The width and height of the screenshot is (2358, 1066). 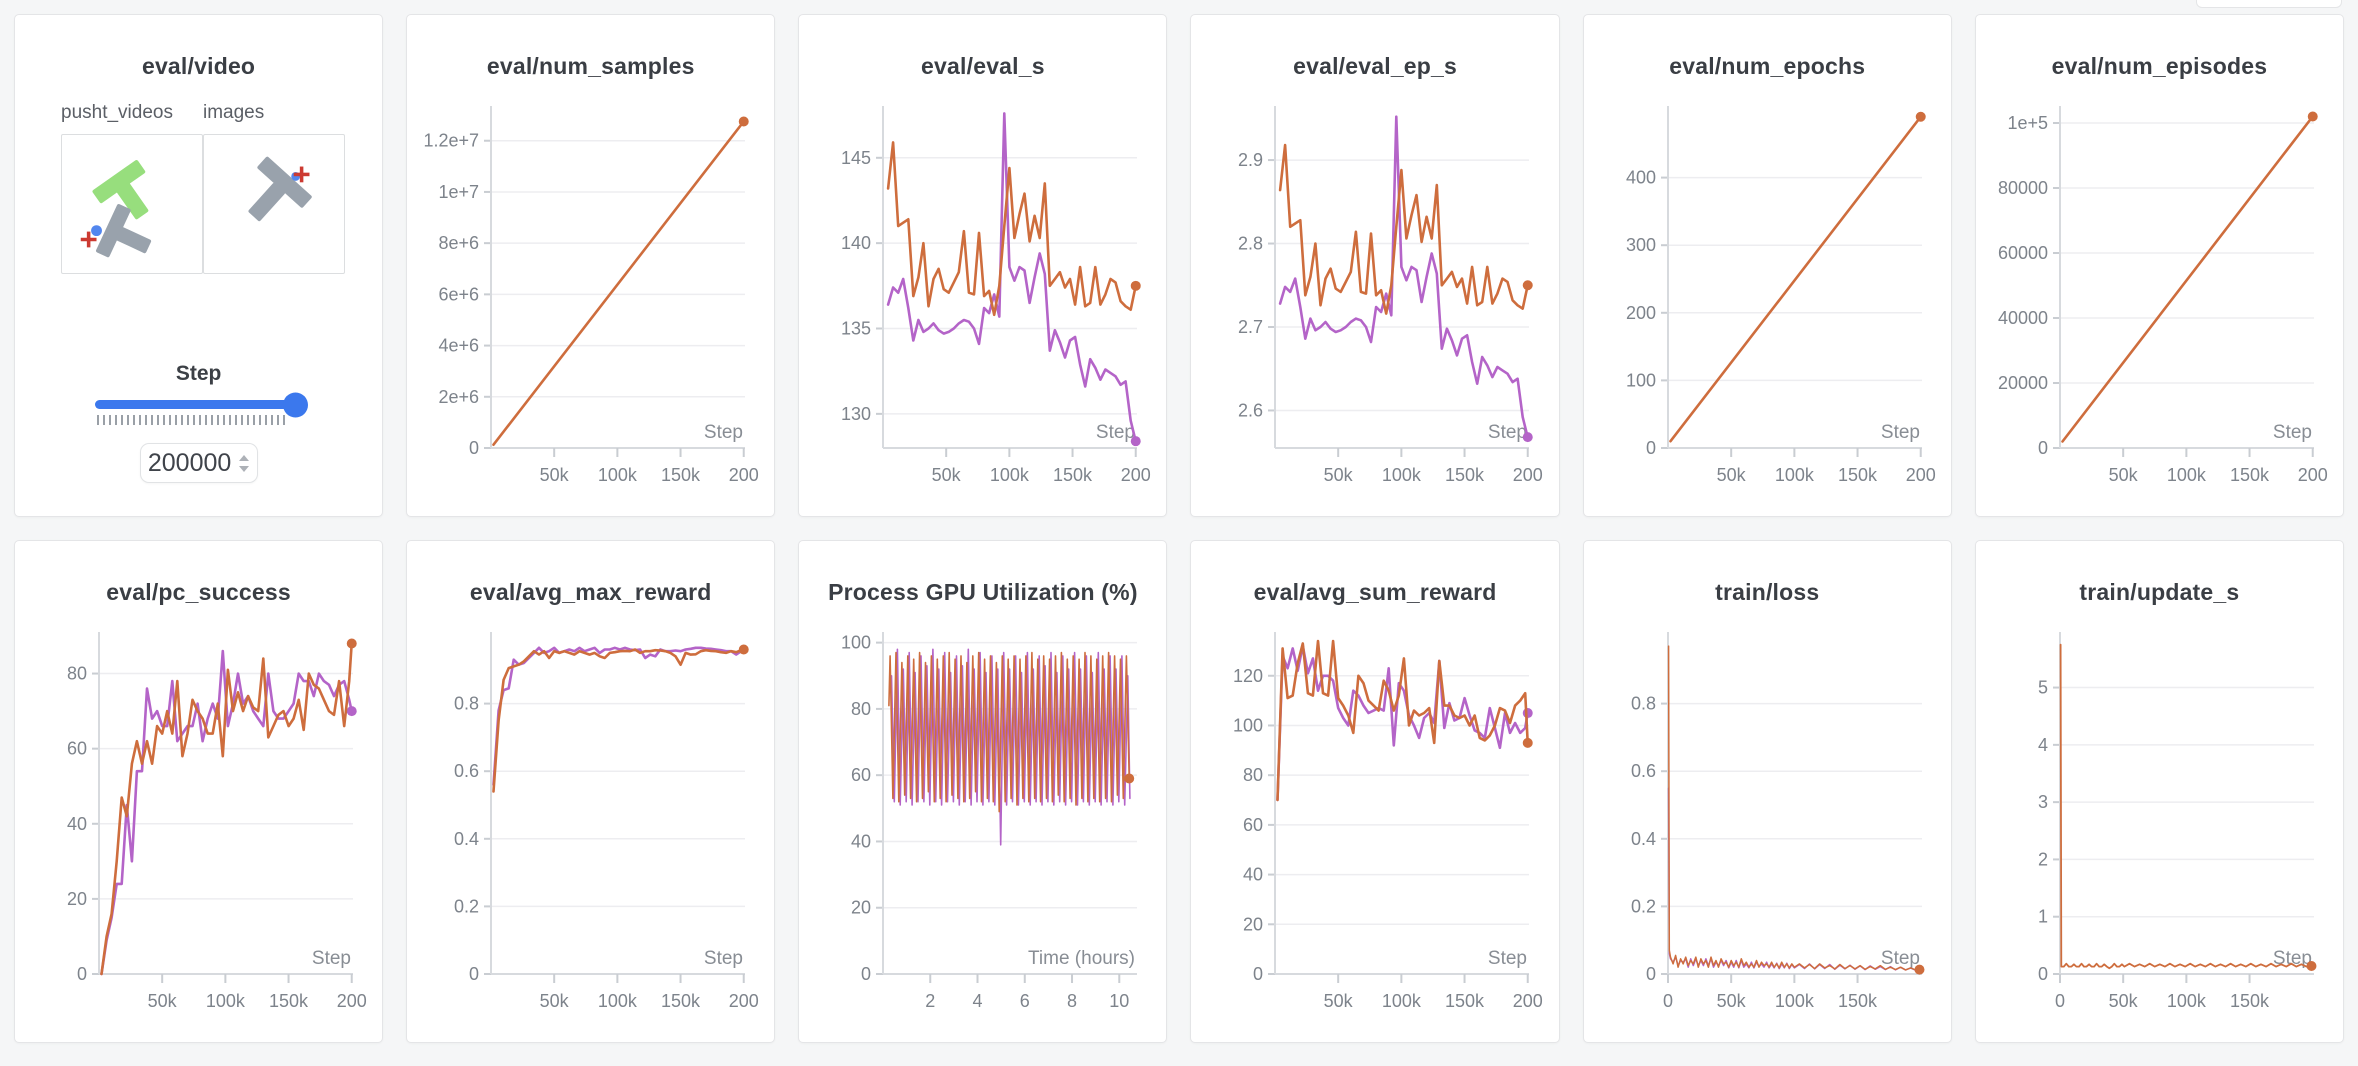 I want to click on panel-title: train/loss, so click(x=1767, y=592).